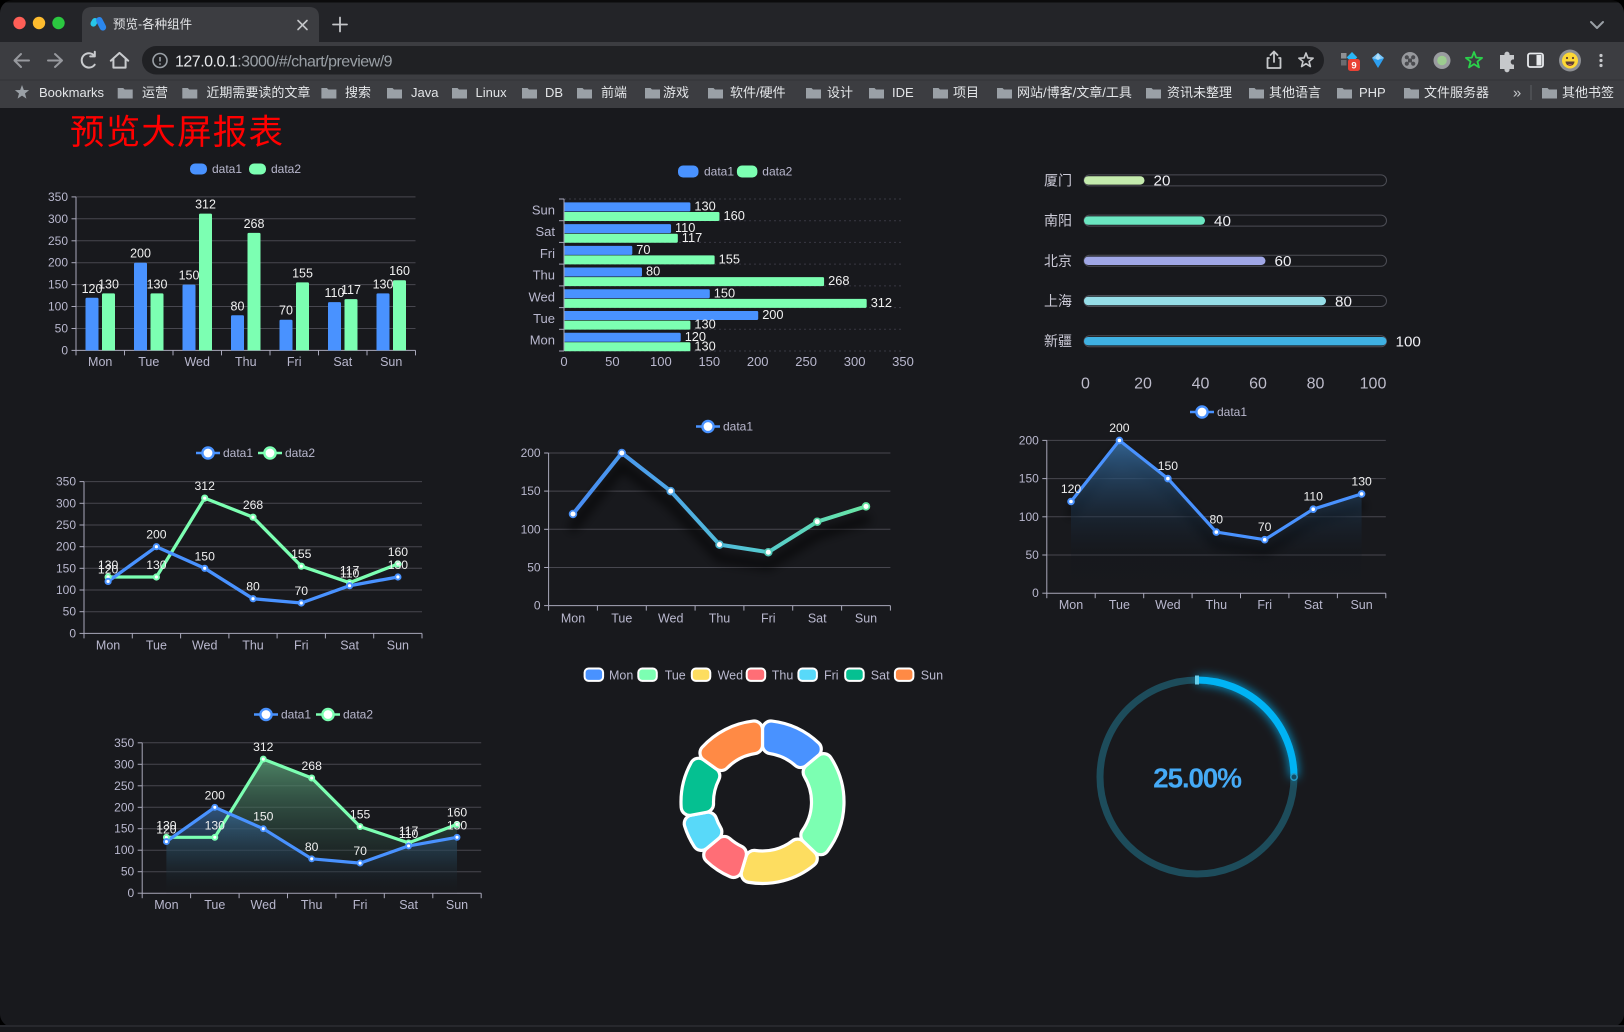 The width and height of the screenshot is (1624, 1032). What do you see at coordinates (1283, 261) in the screenshot?
I see `svg-text: 60` at bounding box center [1283, 261].